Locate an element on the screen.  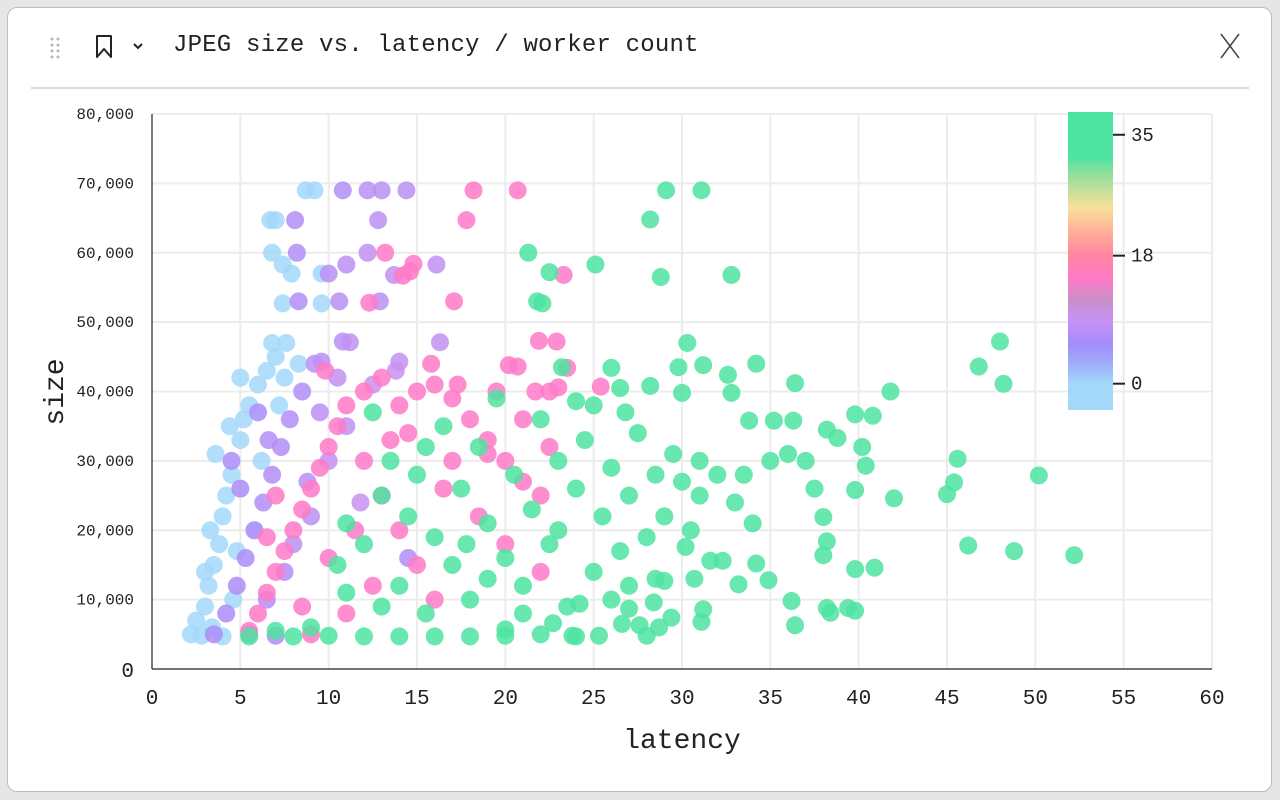
close-icon is located at coordinates (1230, 46).